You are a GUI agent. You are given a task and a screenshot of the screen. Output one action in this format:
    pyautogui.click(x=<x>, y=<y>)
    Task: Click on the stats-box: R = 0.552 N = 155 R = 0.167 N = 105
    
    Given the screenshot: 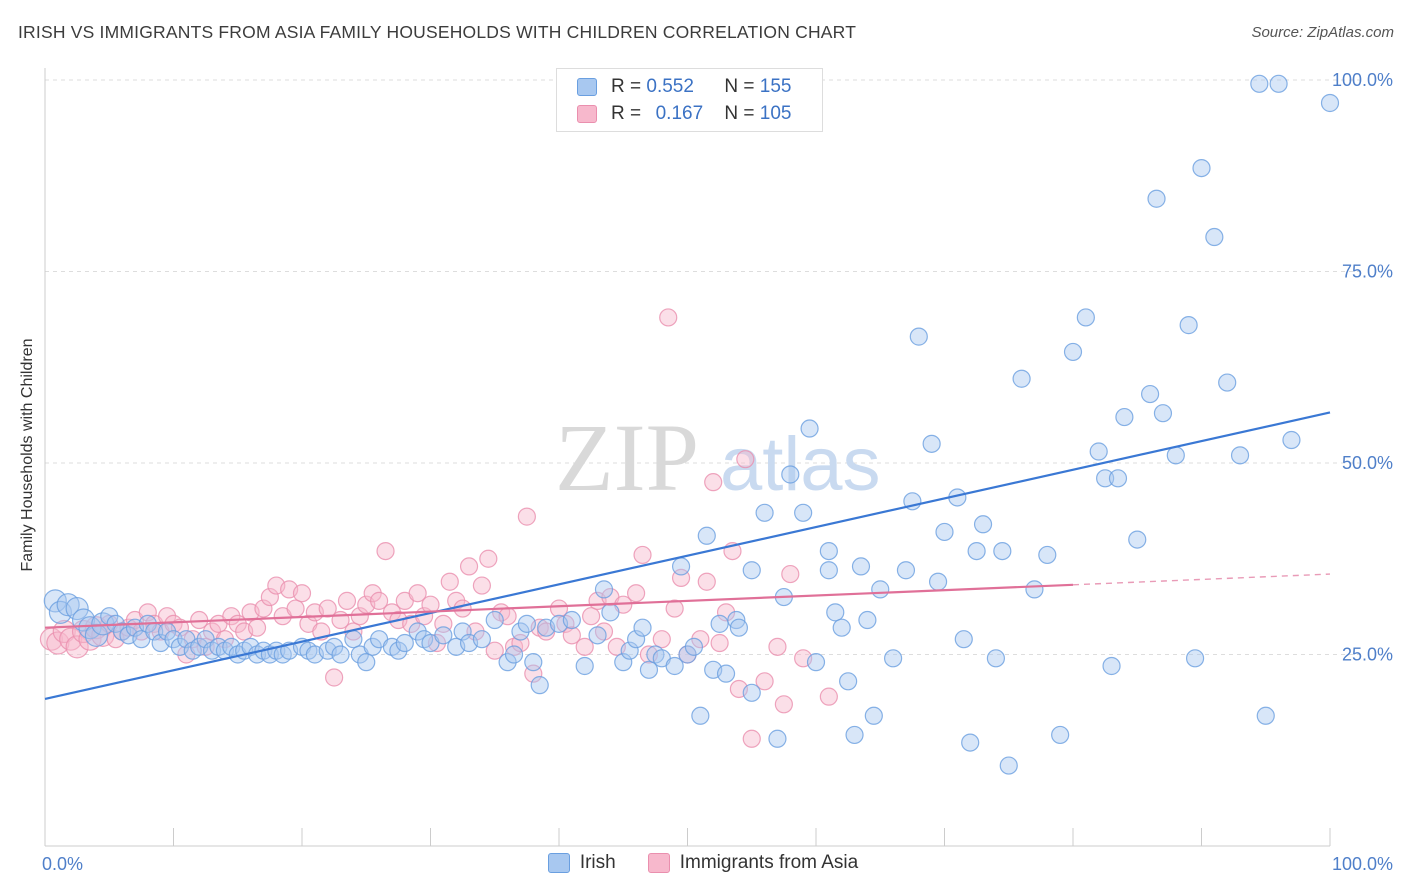 What is the action you would take?
    pyautogui.click(x=689, y=100)
    